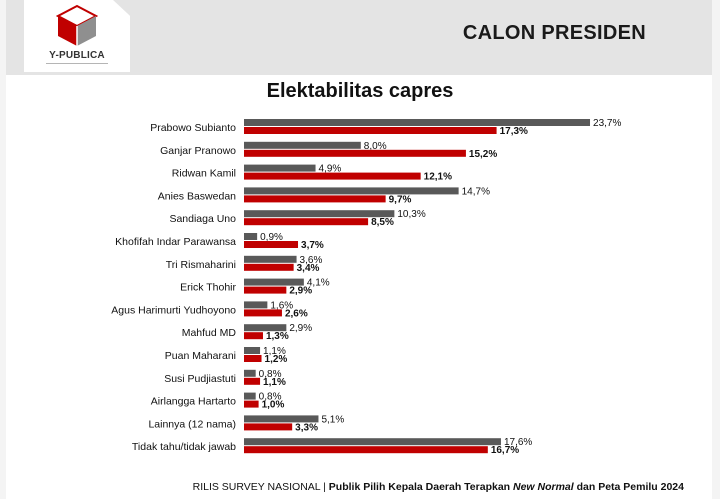  I want to click on value-label-gray: 4,9%, so click(330, 169).